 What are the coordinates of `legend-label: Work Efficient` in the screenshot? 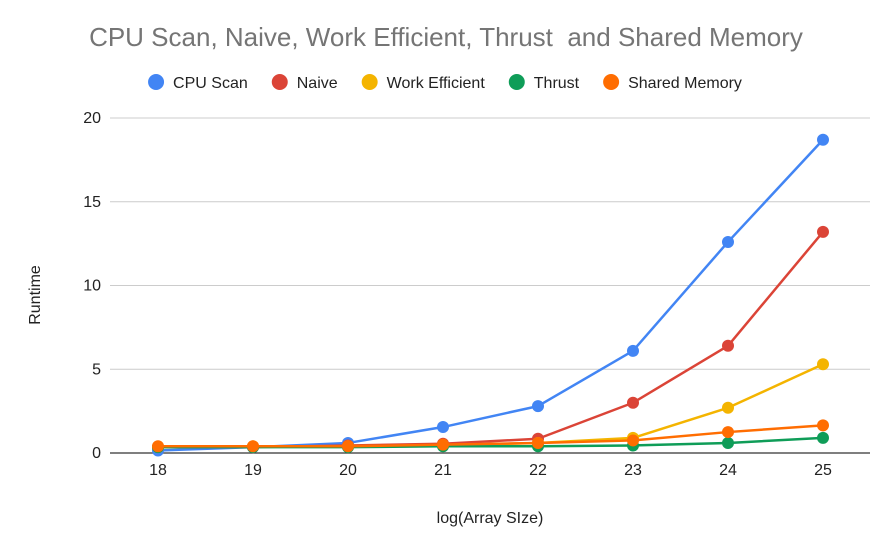 It's located at (436, 83).